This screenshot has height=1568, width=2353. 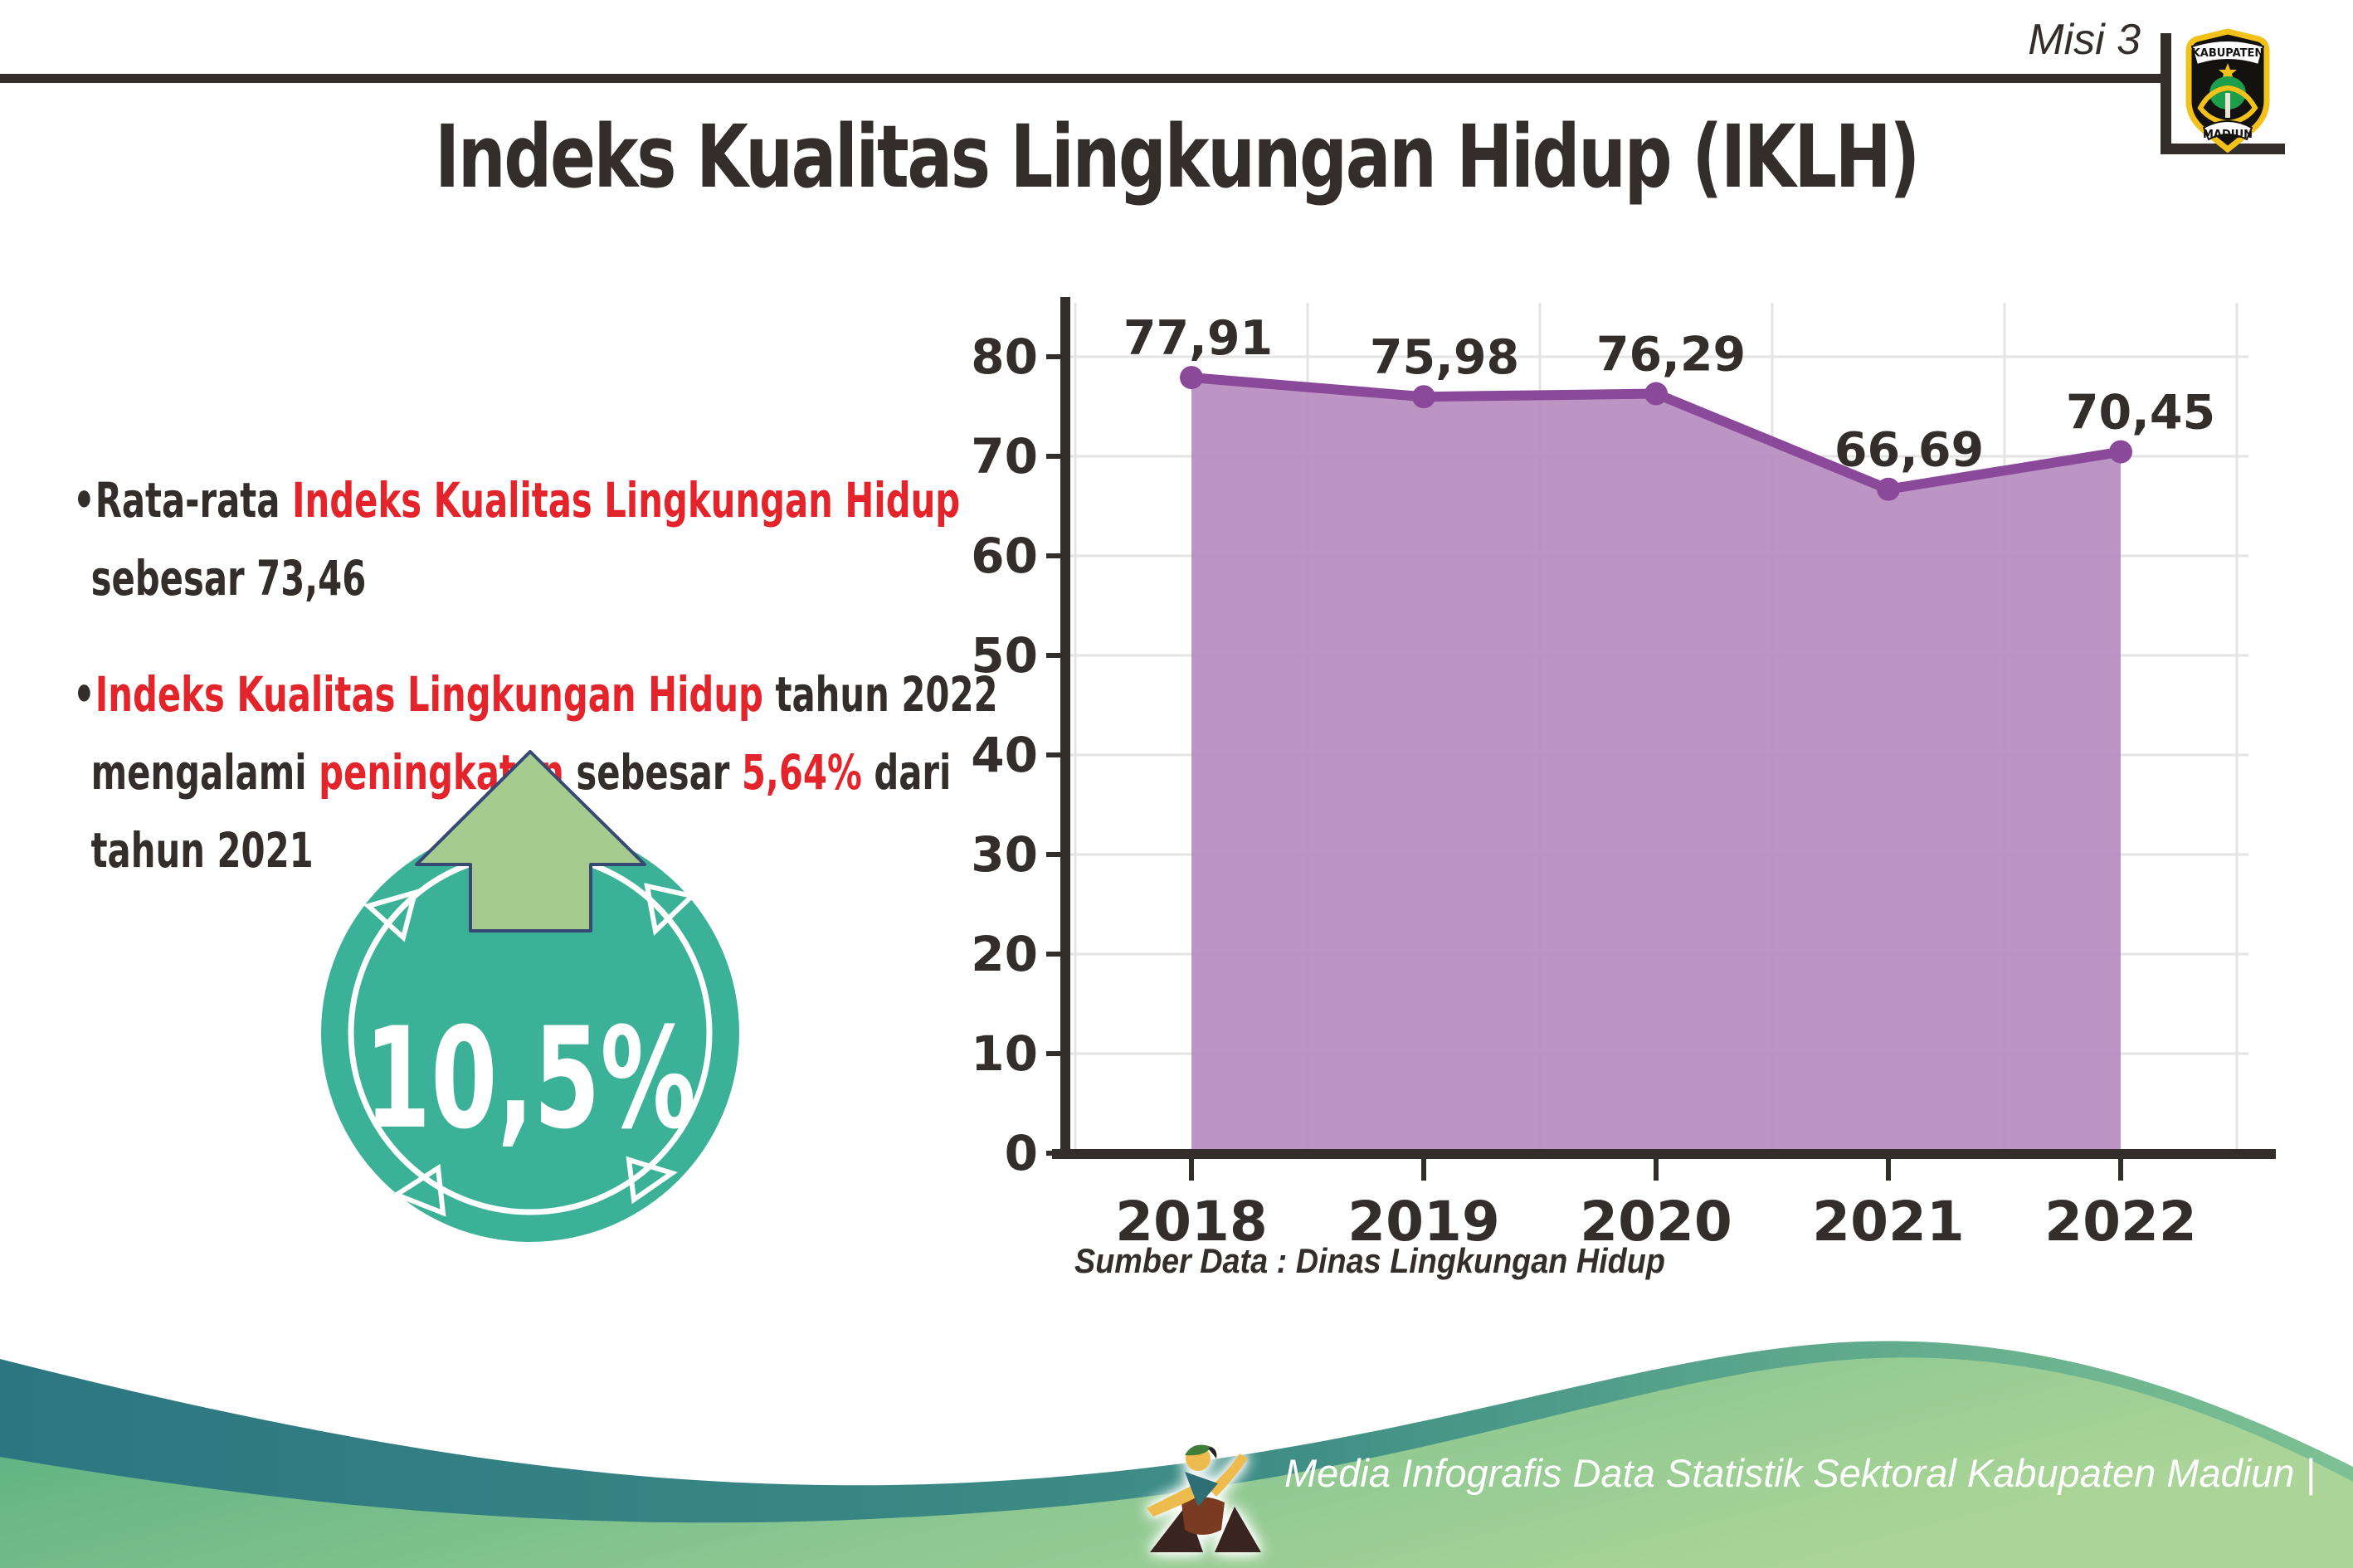 What do you see at coordinates (2084, 40) in the screenshot?
I see `misi-label: Misi 3` at bounding box center [2084, 40].